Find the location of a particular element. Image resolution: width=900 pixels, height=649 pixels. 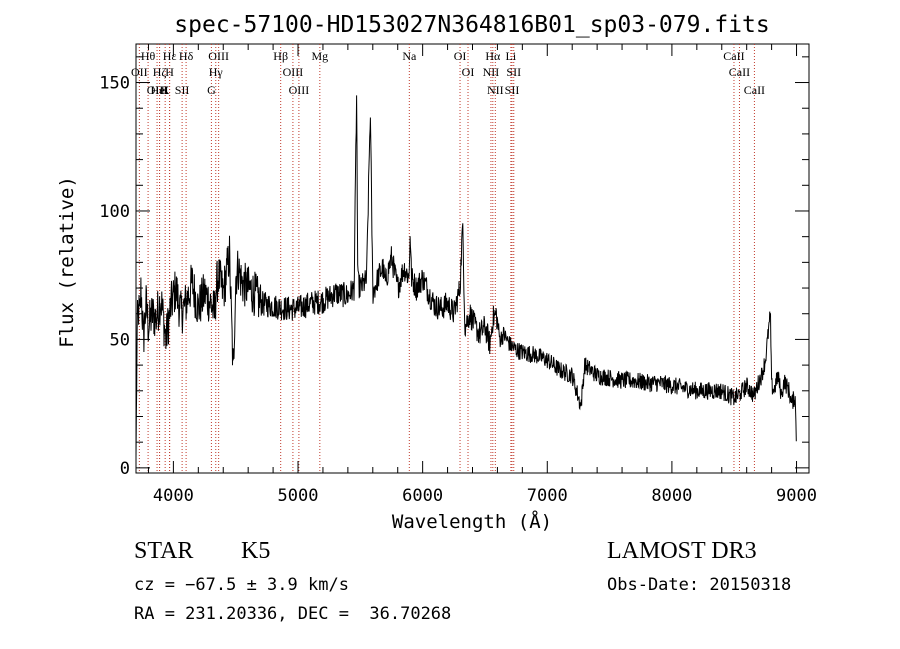

observation-date: Obs-Date: 20150318 is located at coordinates (699, 585).